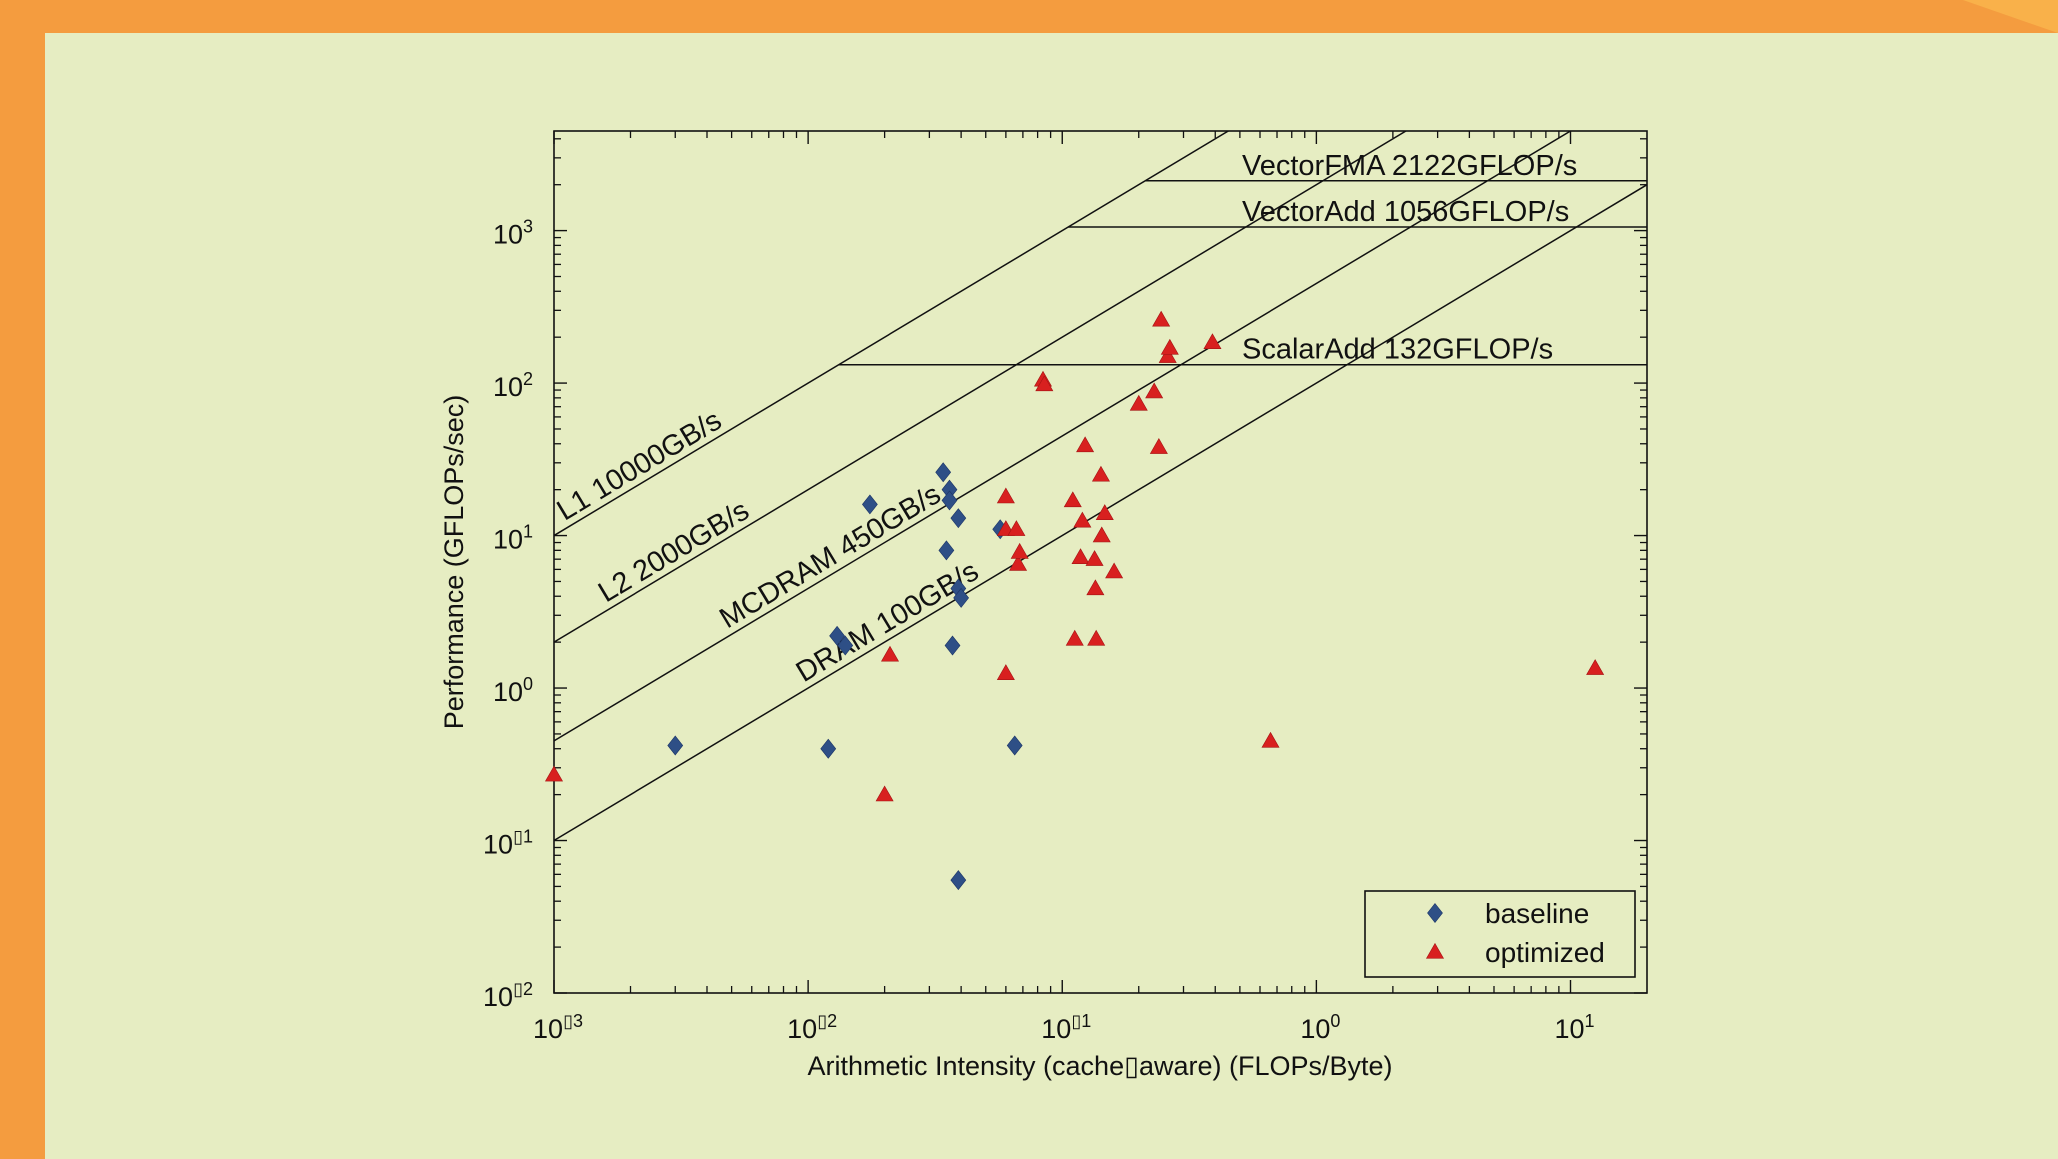 This screenshot has height=1159, width=2058. What do you see at coordinates (812, 1027) in the screenshot?
I see `x-tick-label: 10▯2` at bounding box center [812, 1027].